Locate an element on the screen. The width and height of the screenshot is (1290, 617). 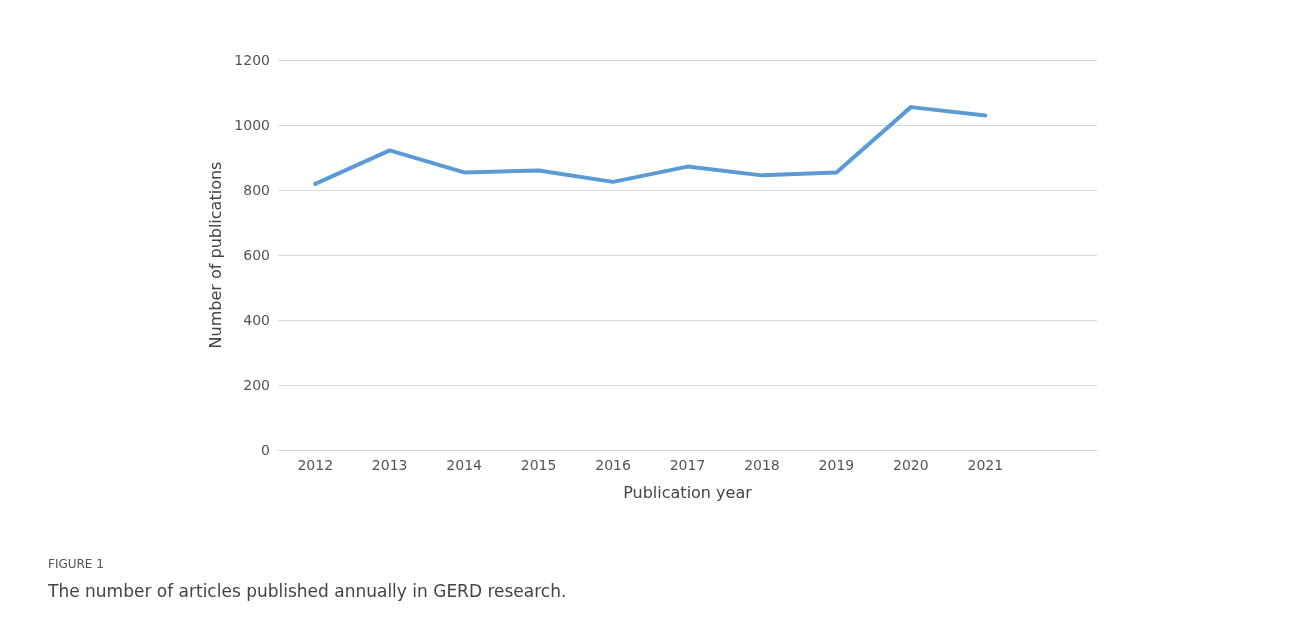
text: The number of articles published annually in GERD research. is located at coordinates (307, 590).